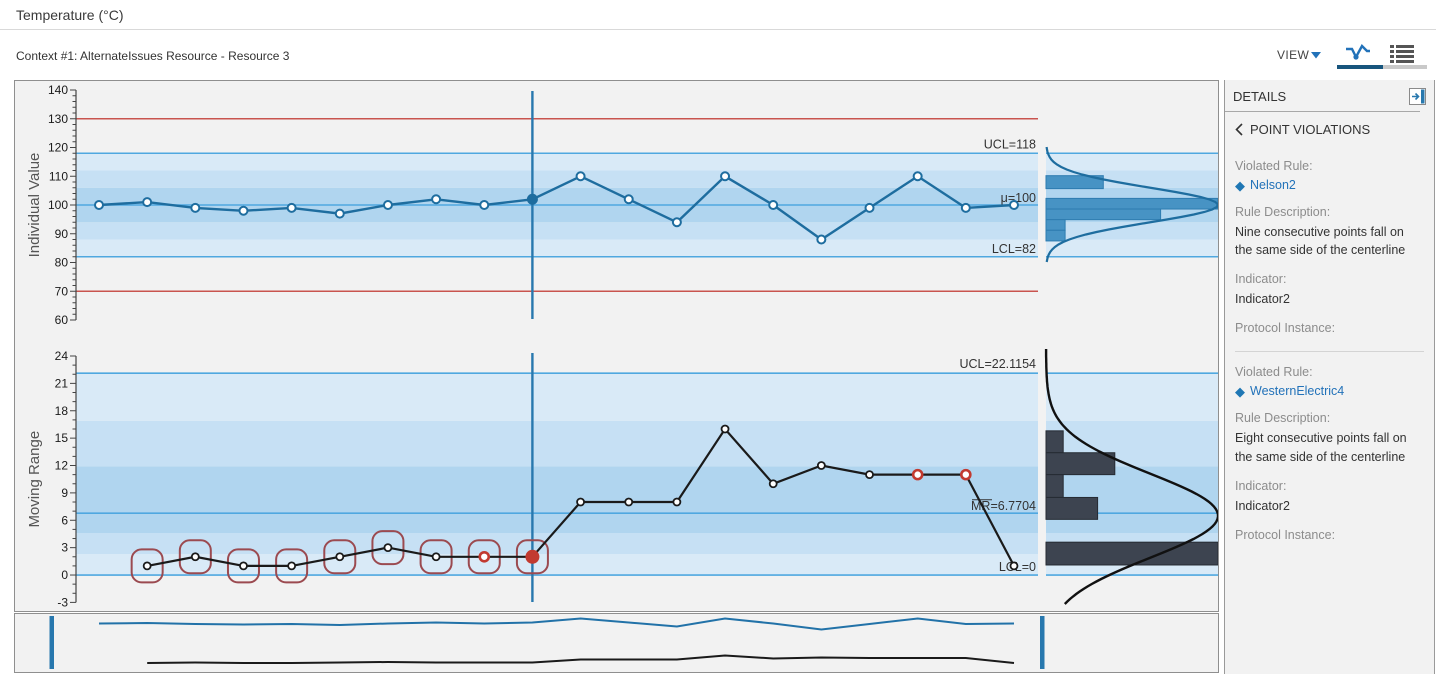 The image size is (1436, 677). What do you see at coordinates (52, 642) in the screenshot?
I see `nav-handle-left` at bounding box center [52, 642].